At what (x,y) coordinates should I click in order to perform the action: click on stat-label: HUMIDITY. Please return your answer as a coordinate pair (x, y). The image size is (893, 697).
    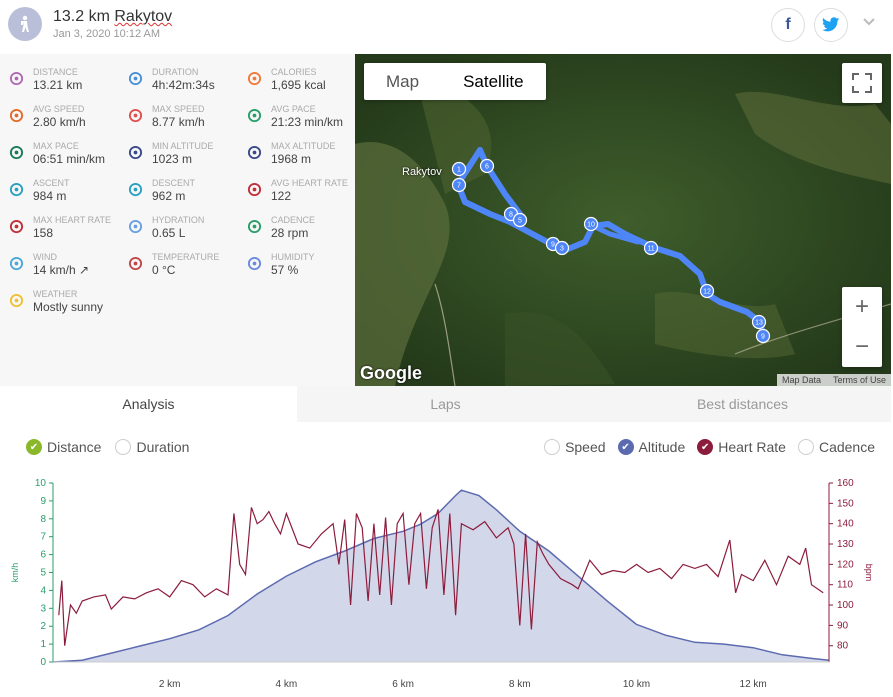
    Looking at the image, I should click on (293, 257).